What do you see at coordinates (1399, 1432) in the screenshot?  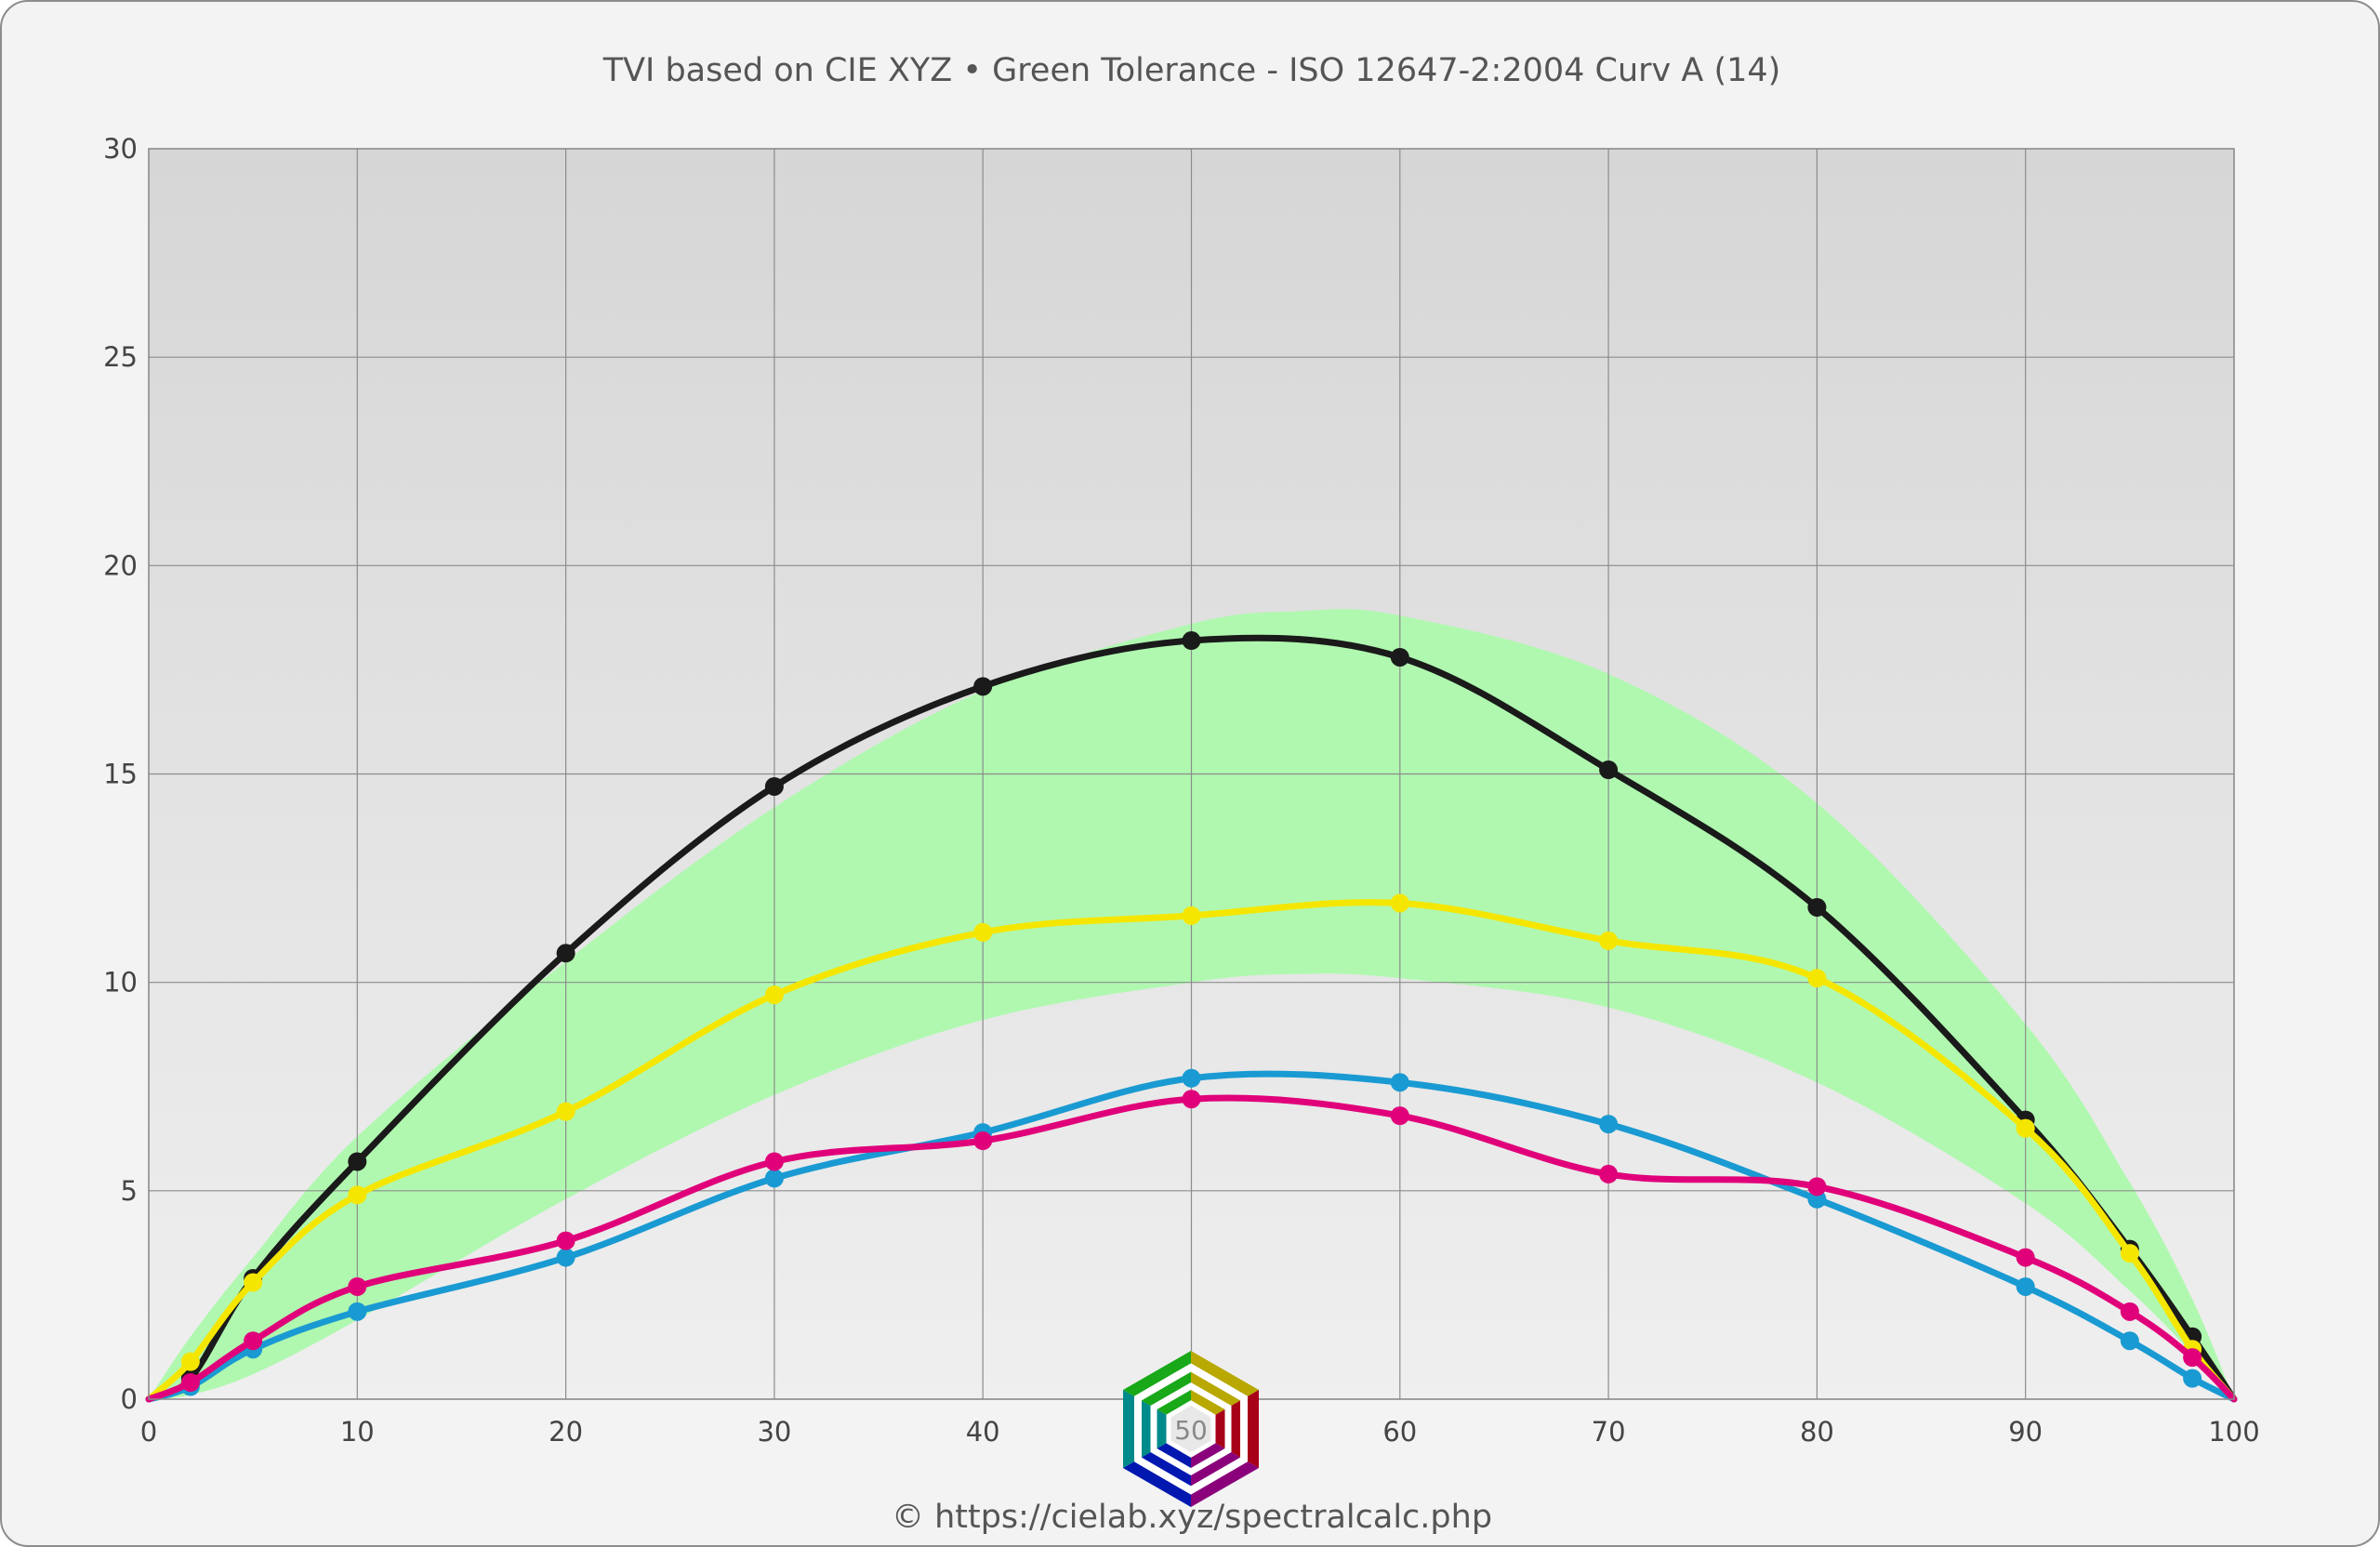 I see `x-tick-label: 60` at bounding box center [1399, 1432].